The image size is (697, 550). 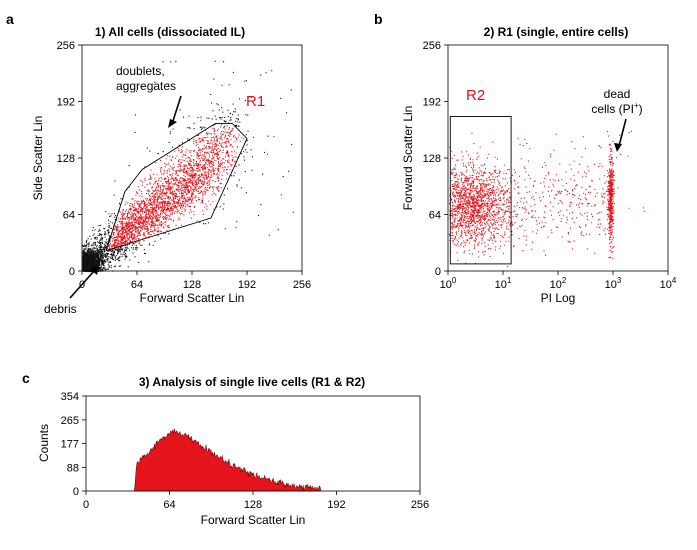 I want to click on panel-c-x-ticks: 0 64 128 192 256, so click(x=256, y=501).